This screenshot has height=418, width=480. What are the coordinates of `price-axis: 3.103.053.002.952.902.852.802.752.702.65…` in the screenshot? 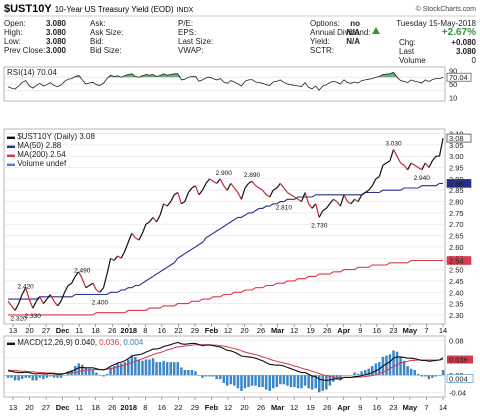 It's located at (459, 225).